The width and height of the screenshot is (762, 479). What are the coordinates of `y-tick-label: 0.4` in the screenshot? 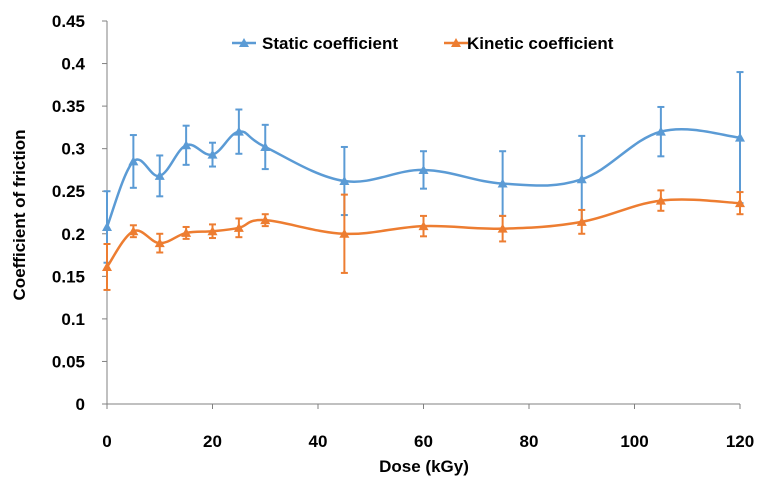 It's located at (73, 64).